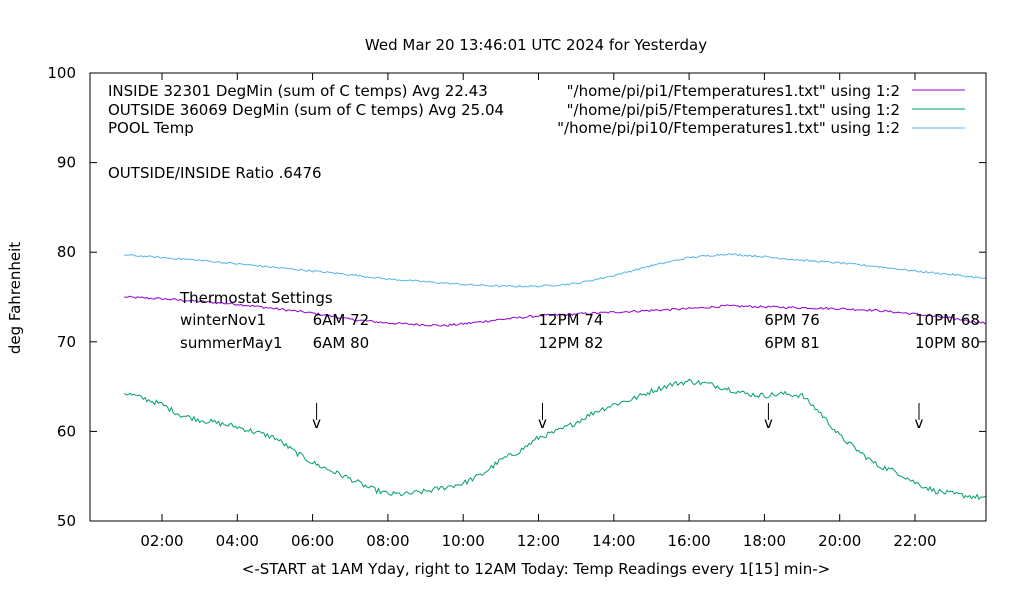  I want to click on x-tick-label: 14:00, so click(613, 541).